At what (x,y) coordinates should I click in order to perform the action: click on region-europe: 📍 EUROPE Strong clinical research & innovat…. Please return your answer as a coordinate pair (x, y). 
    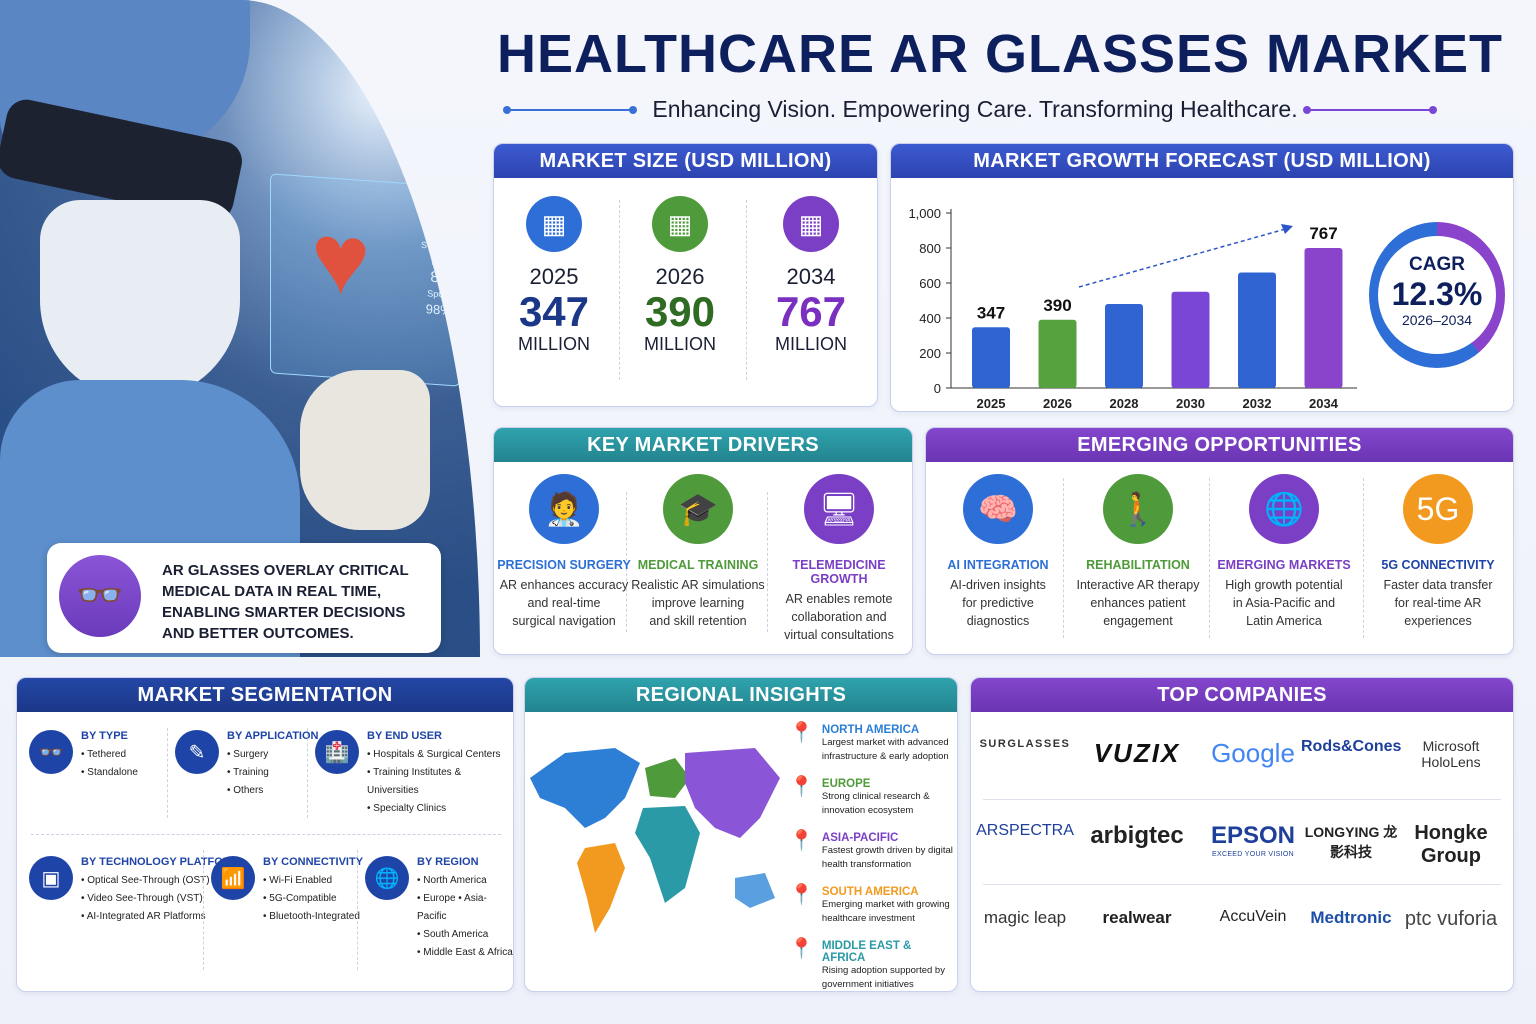
    Looking at the image, I should click on (859, 797).